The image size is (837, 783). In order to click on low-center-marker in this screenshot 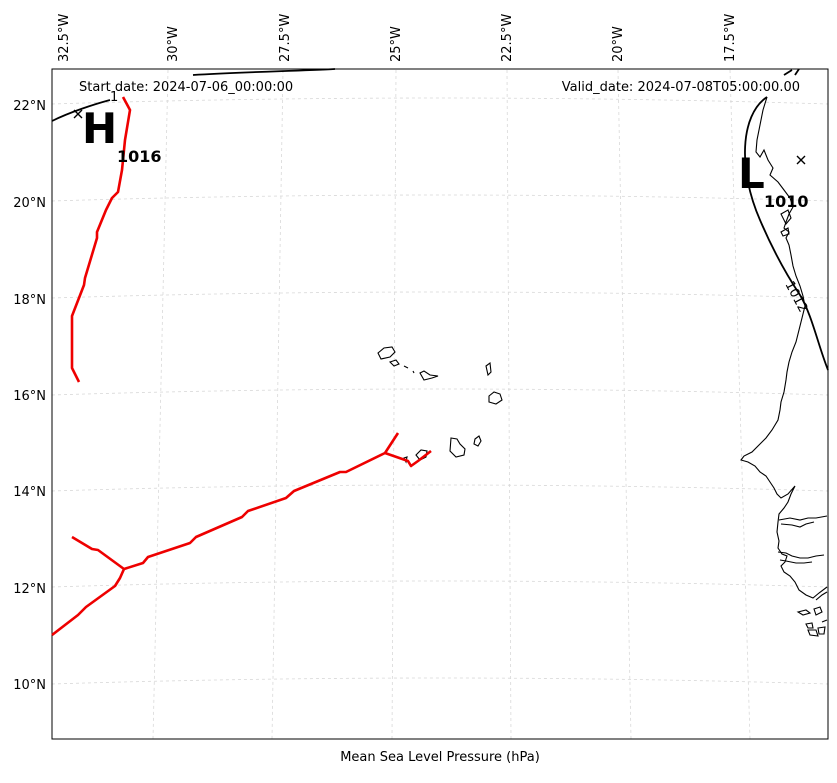, I will do `click(801, 160)`.